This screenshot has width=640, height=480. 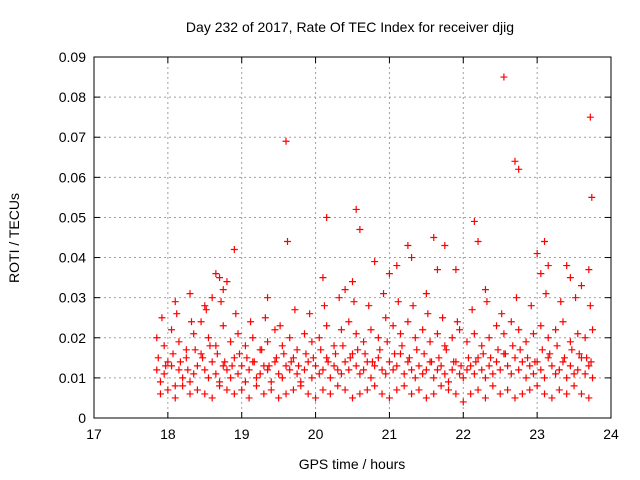 What do you see at coordinates (611, 434) in the screenshot?
I see `x-tick-label: 24` at bounding box center [611, 434].